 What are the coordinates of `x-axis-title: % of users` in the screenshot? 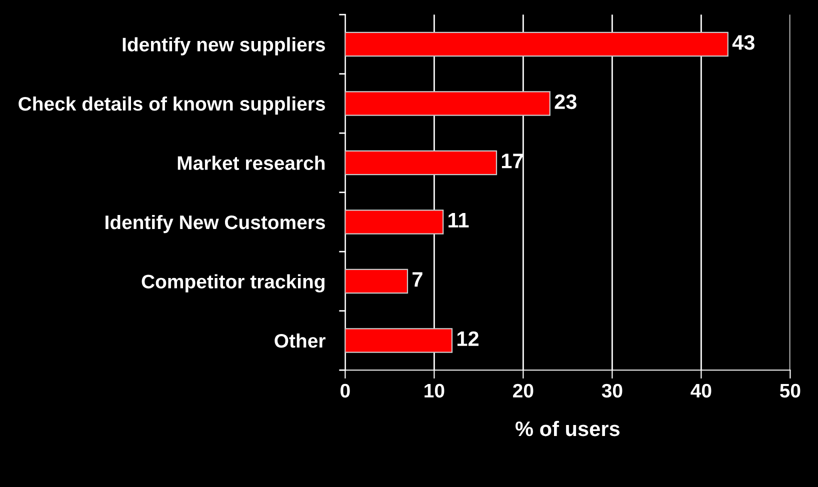 It's located at (568, 428).